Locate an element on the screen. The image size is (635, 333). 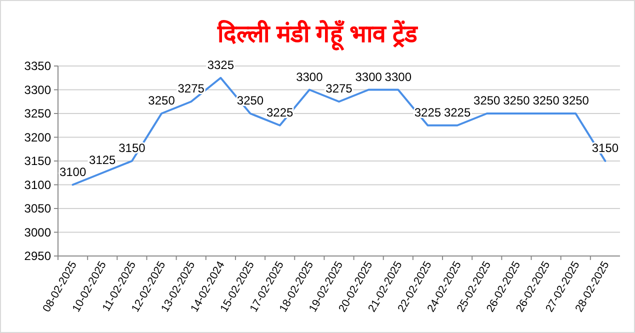
ytick: 3050 is located at coordinates (37, 209).